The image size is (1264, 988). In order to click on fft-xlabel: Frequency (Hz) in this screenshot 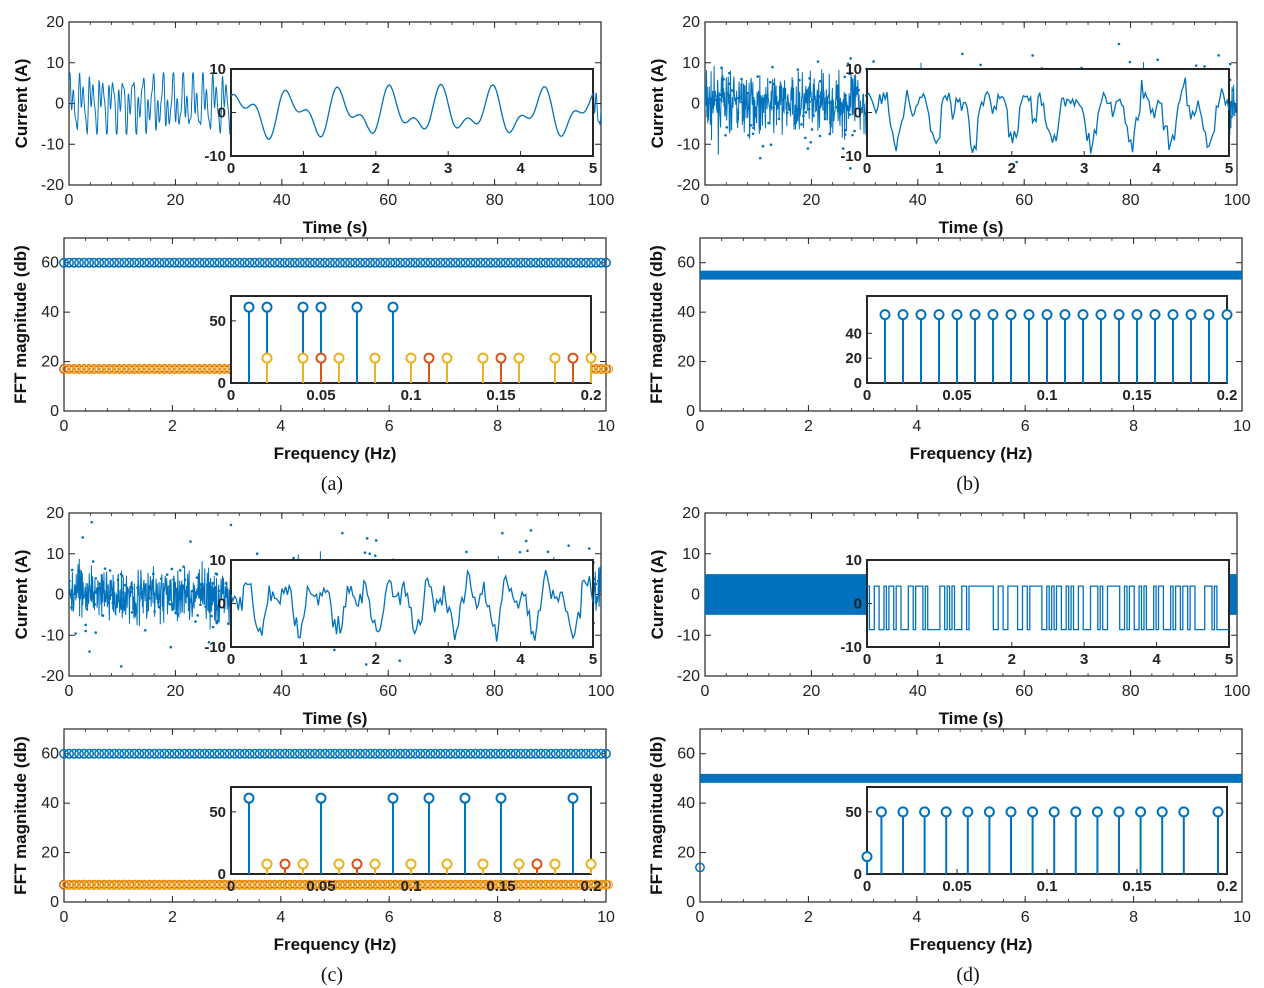, I will do `click(335, 453)`.